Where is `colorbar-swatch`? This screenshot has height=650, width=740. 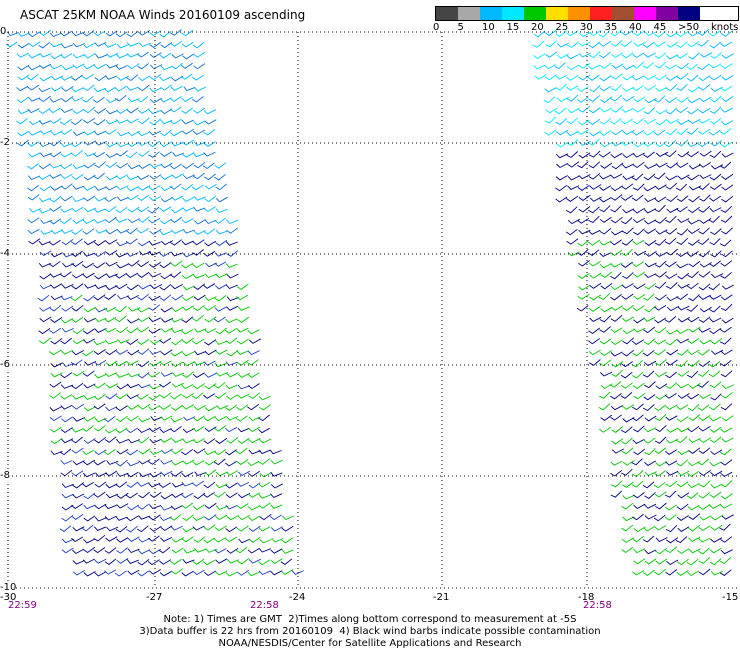 colorbar-swatch is located at coordinates (447, 13).